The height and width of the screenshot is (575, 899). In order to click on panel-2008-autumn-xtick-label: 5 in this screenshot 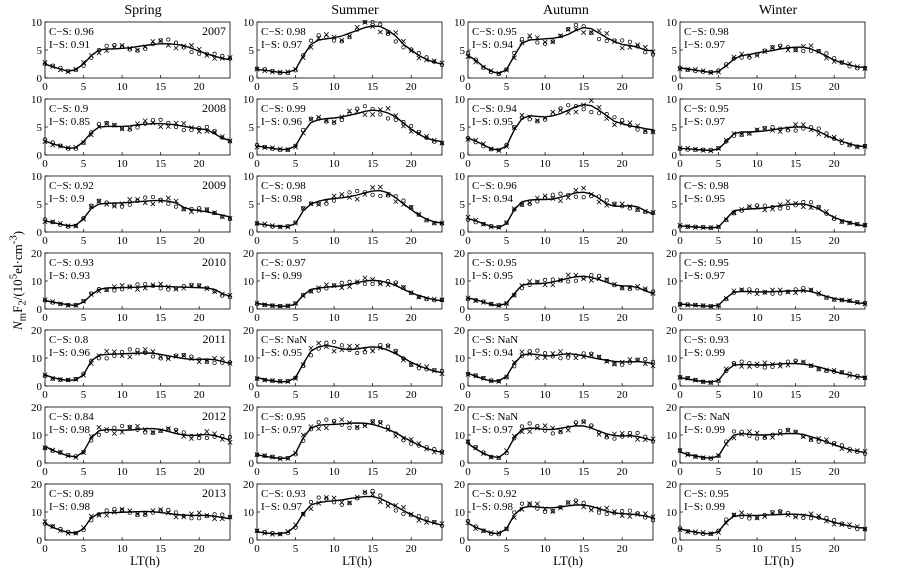, I will do `click(507, 164)`.